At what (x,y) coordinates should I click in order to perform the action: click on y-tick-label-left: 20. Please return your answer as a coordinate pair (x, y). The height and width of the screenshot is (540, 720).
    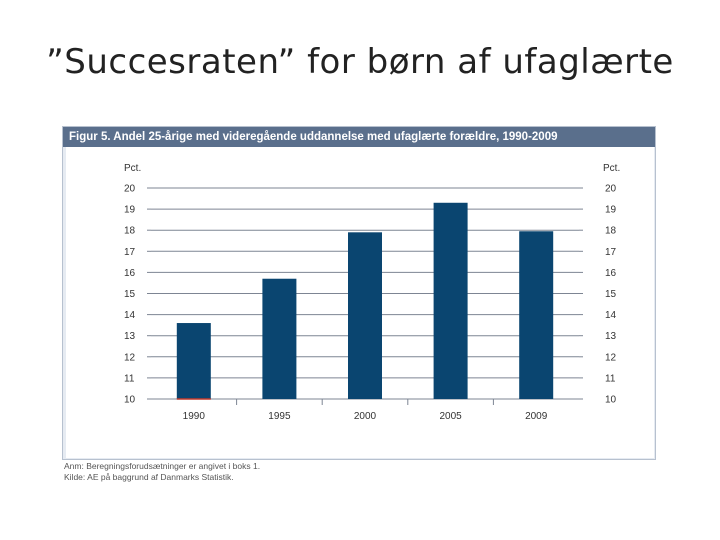
    Looking at the image, I should click on (130, 189).